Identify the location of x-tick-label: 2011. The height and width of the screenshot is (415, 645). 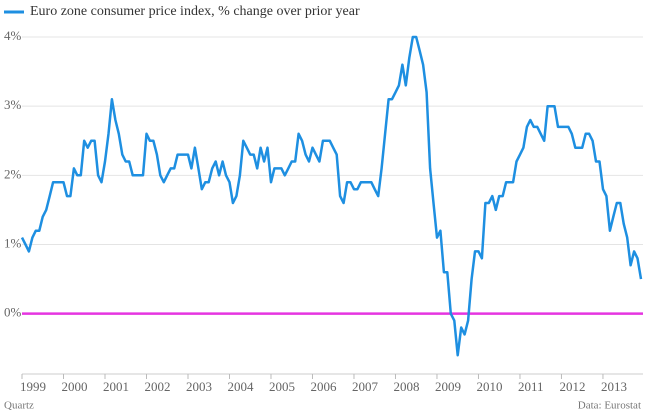
(531, 386).